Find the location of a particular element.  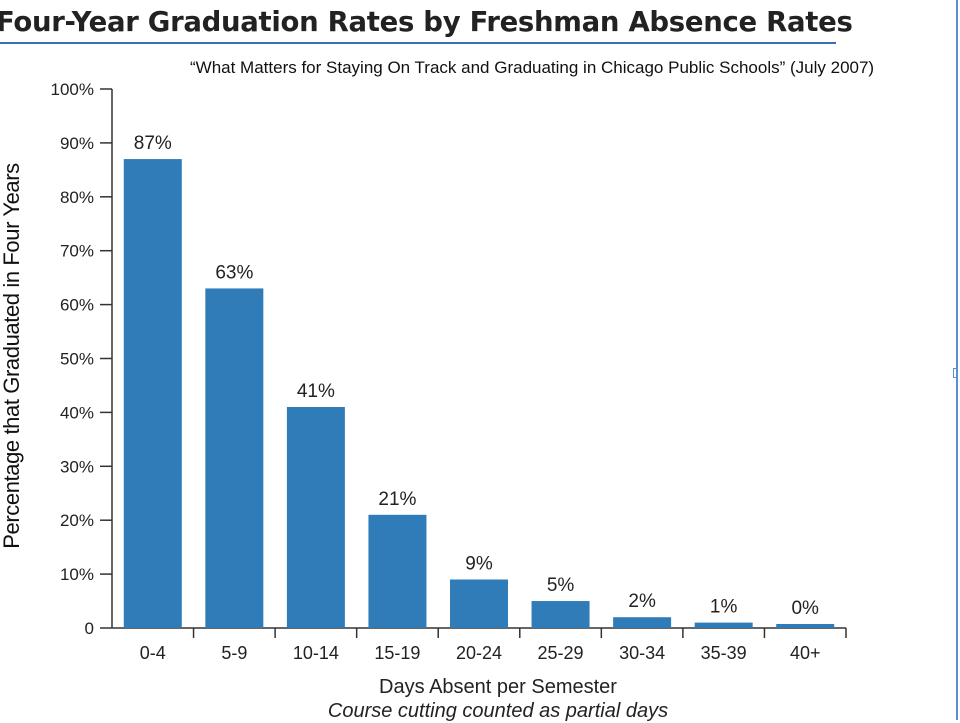

data-label-25-29: 5% is located at coordinates (561, 585).